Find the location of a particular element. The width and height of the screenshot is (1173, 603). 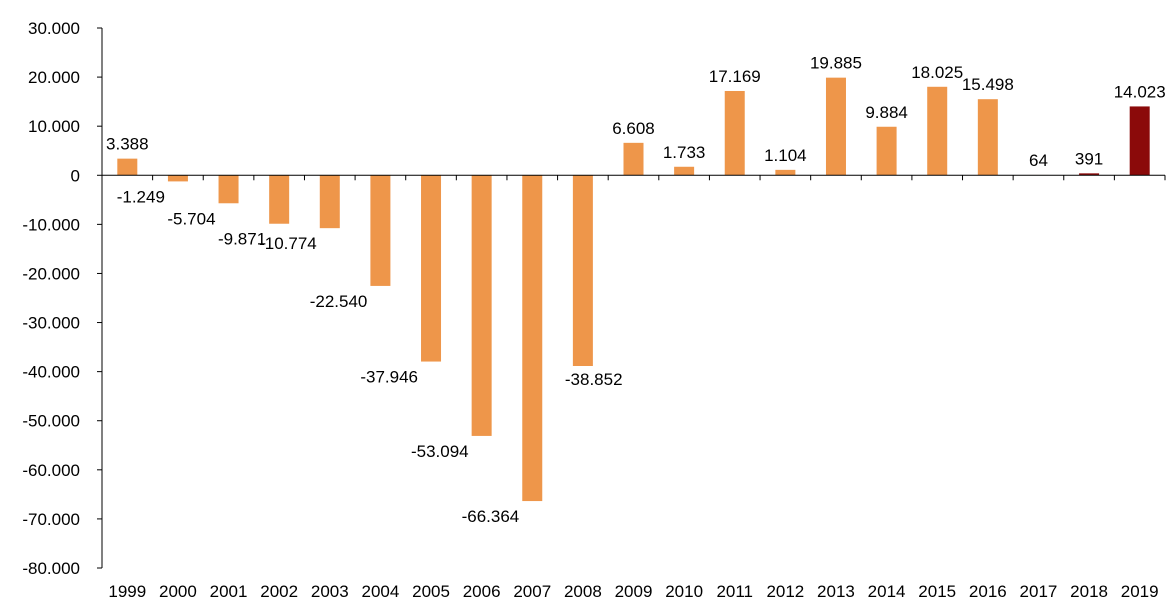

bar-2000 is located at coordinates (177, 178).